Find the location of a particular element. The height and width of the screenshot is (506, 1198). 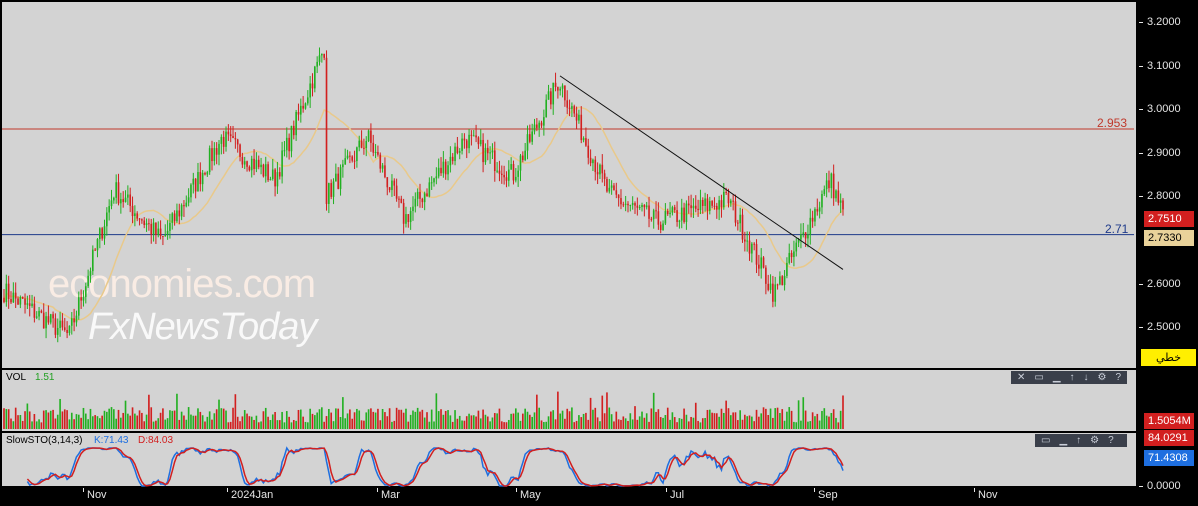

stochastic-k-line is located at coordinates (435, 466).